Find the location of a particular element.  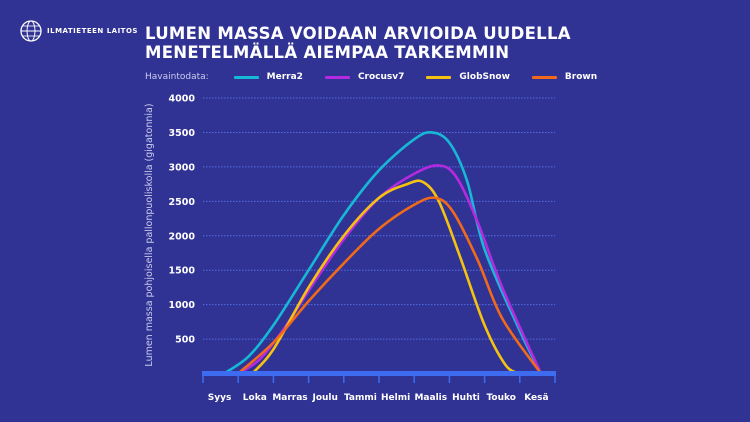

y-tick-label: 3500 is located at coordinates (182, 133).